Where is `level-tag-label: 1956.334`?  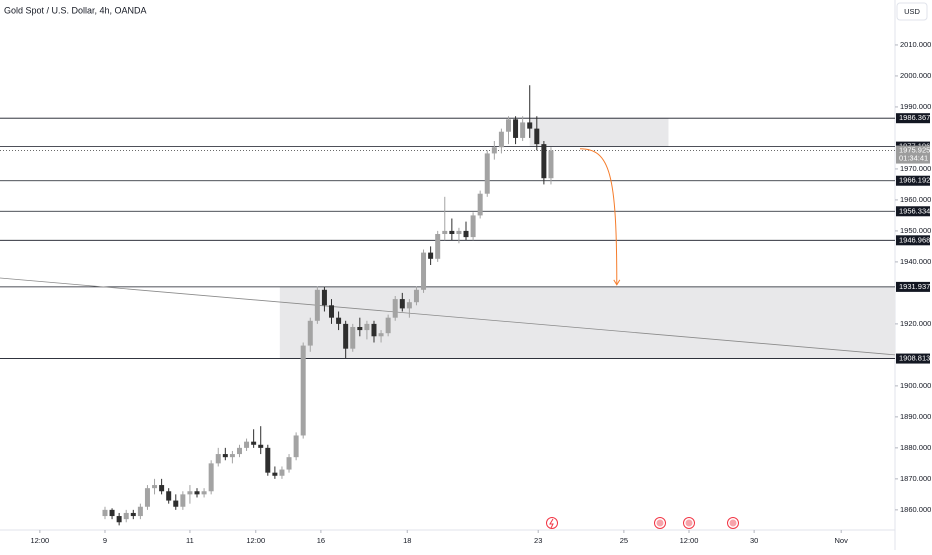 level-tag-label: 1956.334 is located at coordinates (914, 210).